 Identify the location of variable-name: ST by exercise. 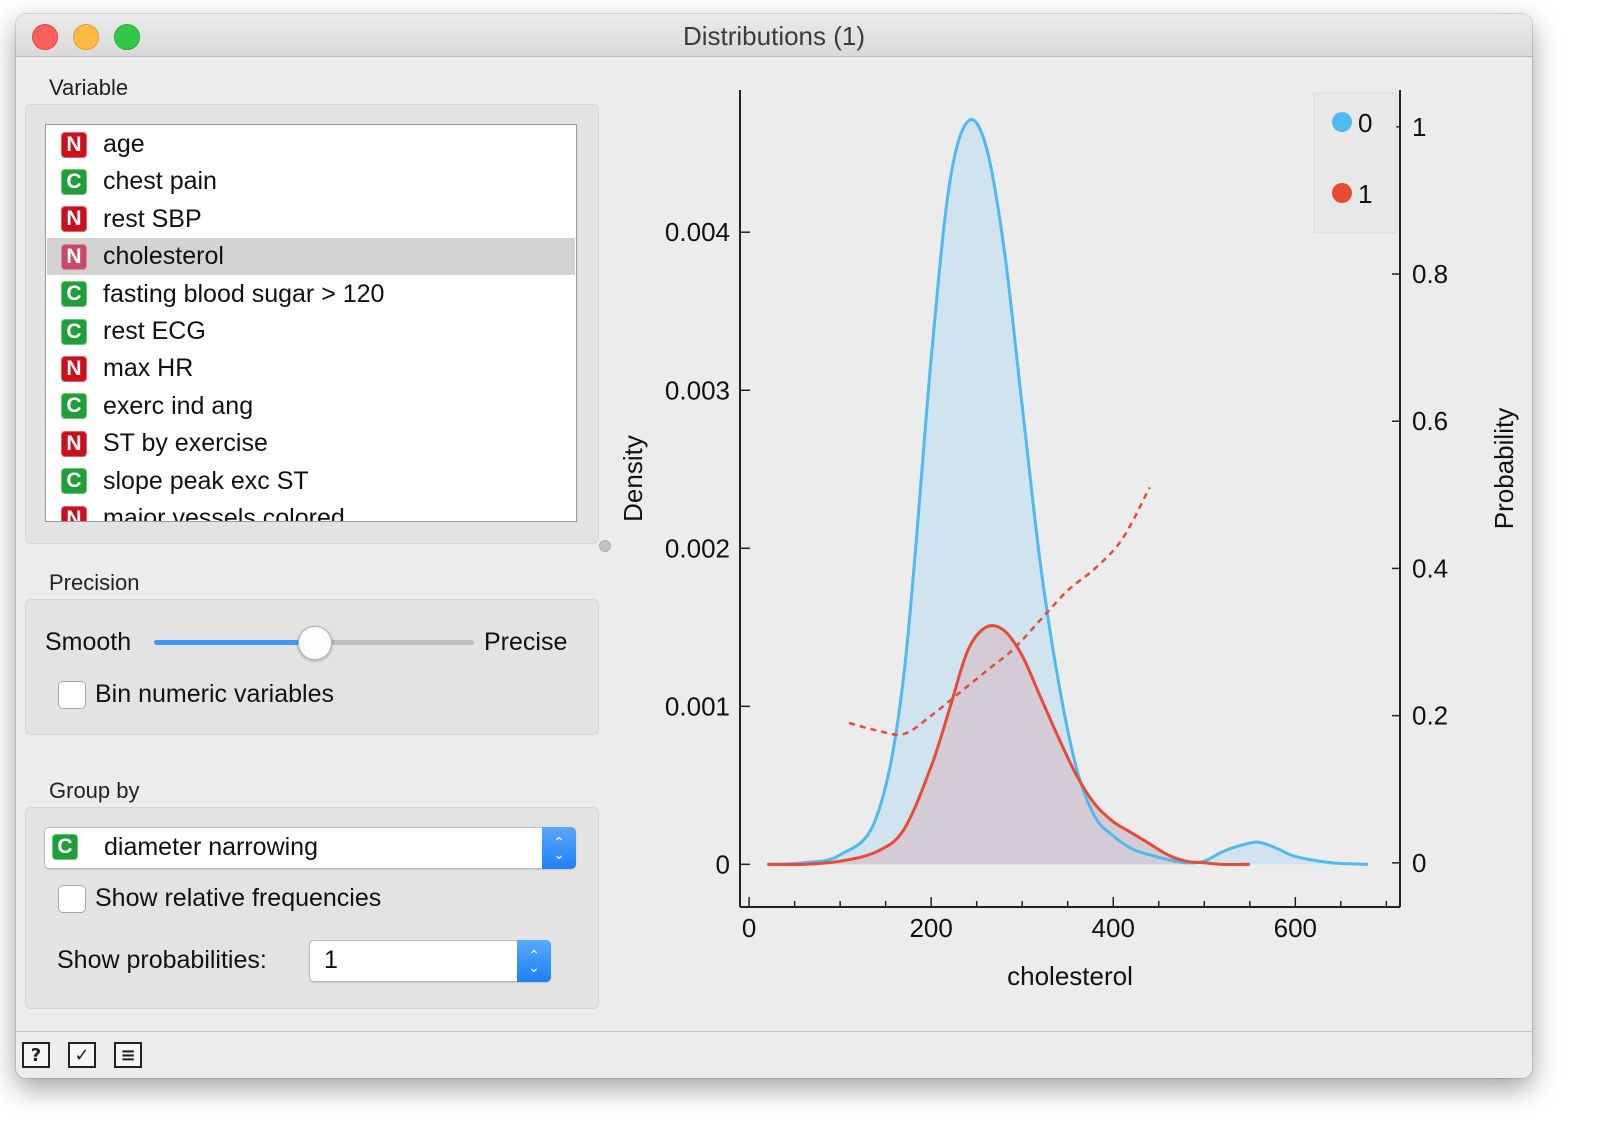
(185, 443).